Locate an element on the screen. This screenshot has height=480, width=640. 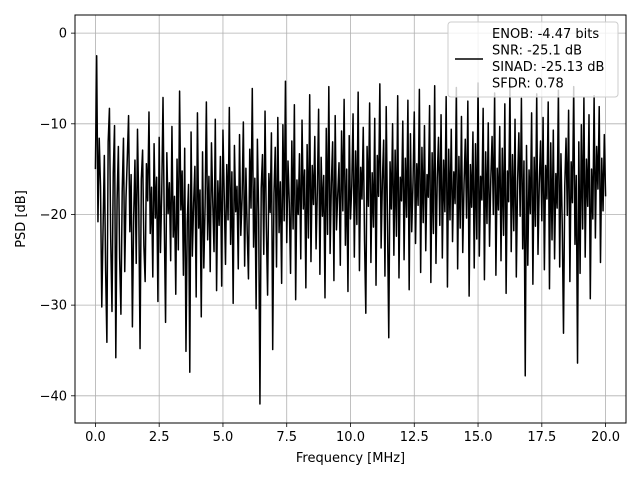
x-tick-label: 20.0 is located at coordinates (605, 437).